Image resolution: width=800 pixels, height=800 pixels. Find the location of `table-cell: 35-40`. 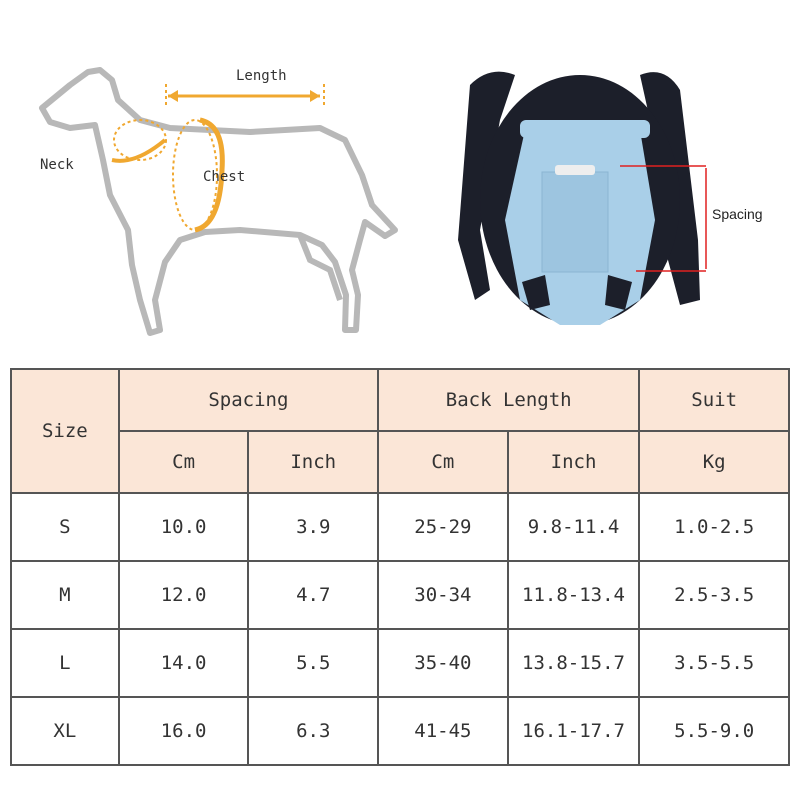

table-cell: 35-40 is located at coordinates (443, 663).